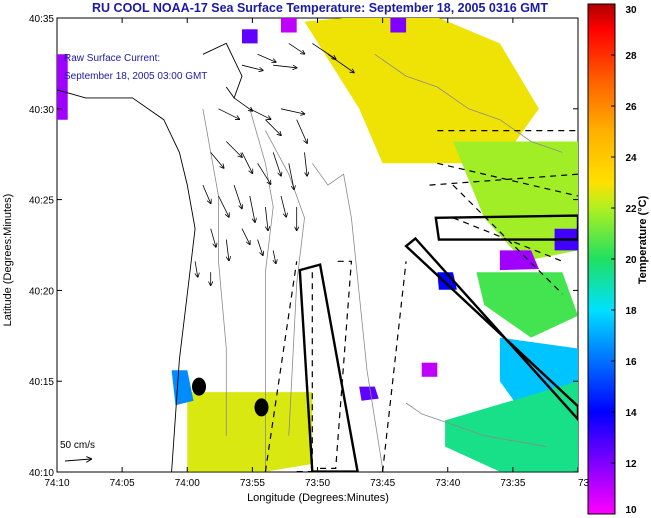 The image size is (651, 518). I want to click on colorbar-tick-label: 12, so click(631, 464).